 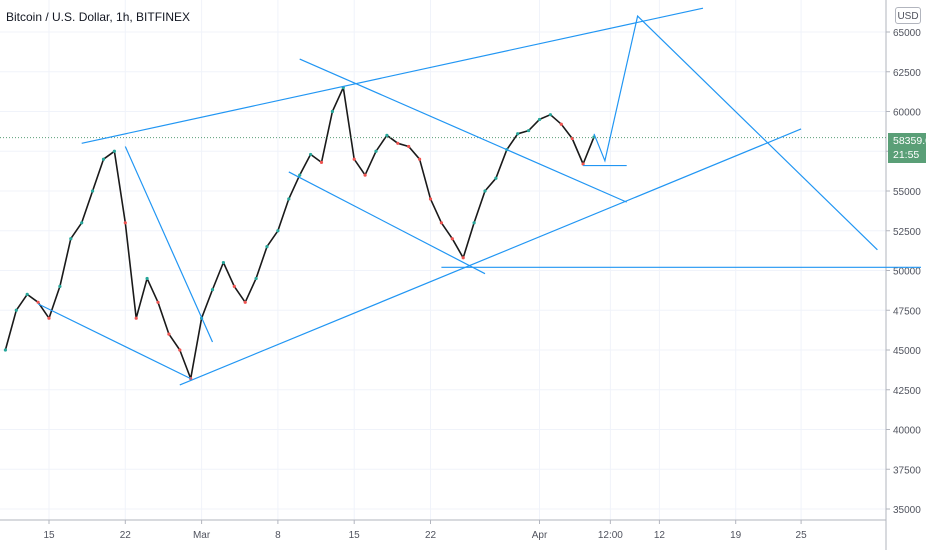 What do you see at coordinates (736, 535) in the screenshot?
I see `x-tick-label-9: 19` at bounding box center [736, 535].